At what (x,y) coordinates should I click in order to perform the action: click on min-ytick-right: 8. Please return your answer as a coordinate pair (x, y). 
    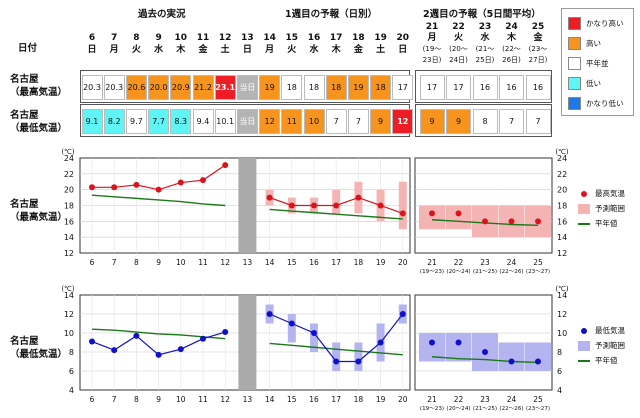
    Looking at the image, I should click on (559, 352).